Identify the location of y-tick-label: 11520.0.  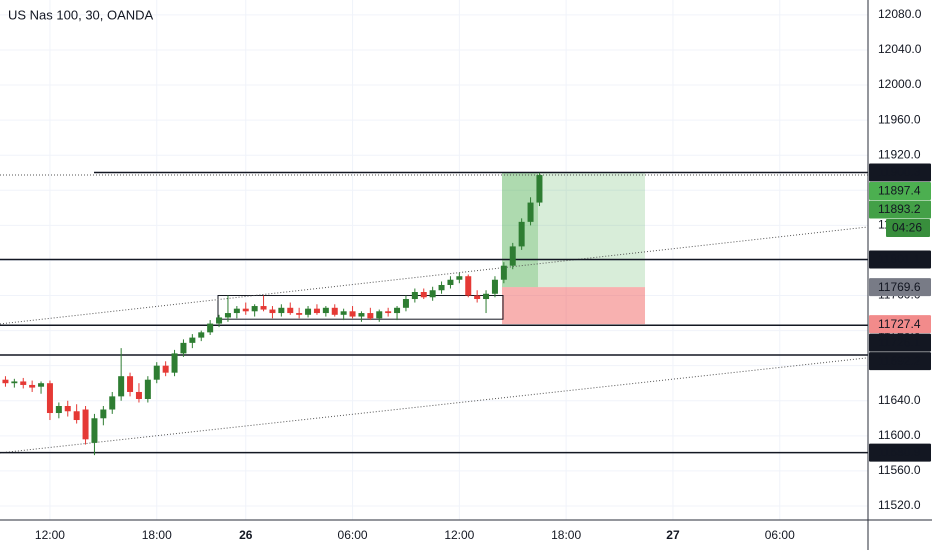
(899, 505).